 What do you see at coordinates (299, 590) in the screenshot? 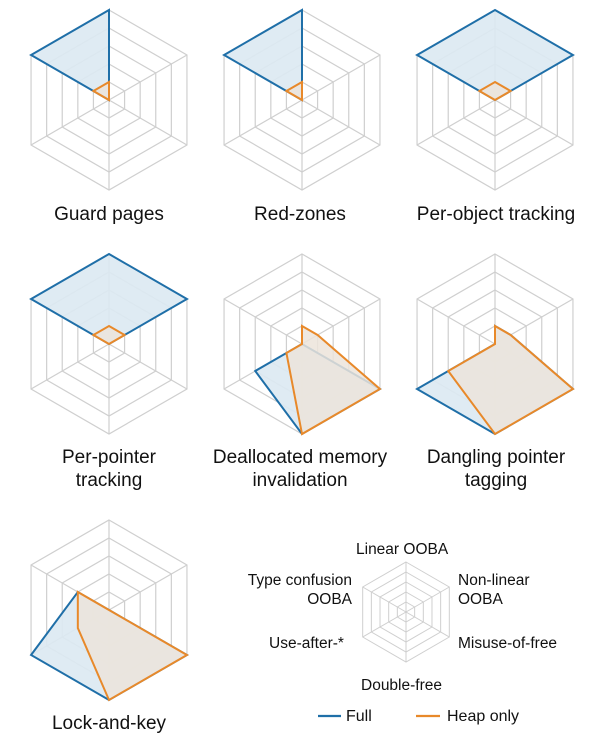
I see `key-axis-label-type-confusion-ooba: Type confusion OOBA` at bounding box center [299, 590].